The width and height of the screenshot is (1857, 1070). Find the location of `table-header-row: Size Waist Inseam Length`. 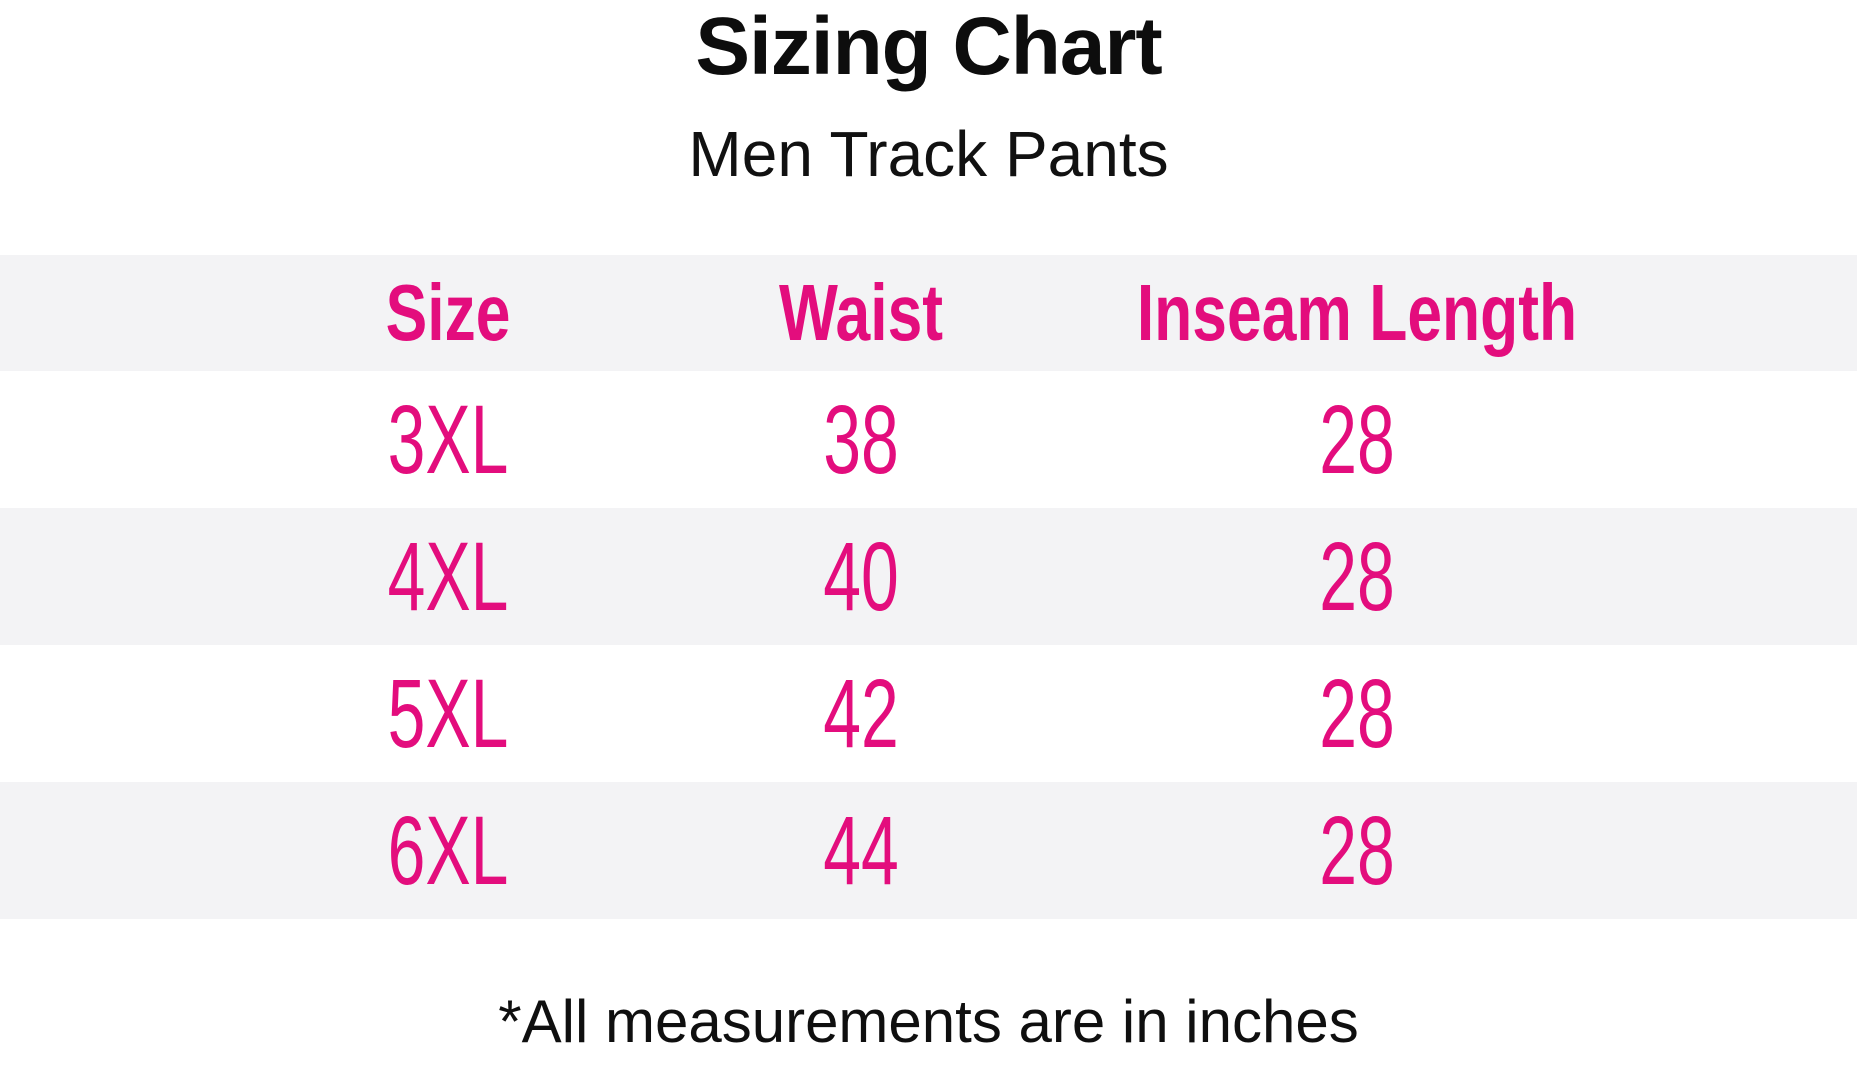

table-header-row: Size Waist Inseam Length is located at coordinates (928, 313).